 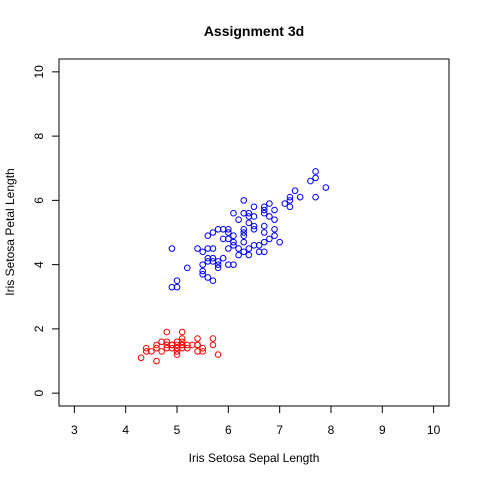 What do you see at coordinates (39, 200) in the screenshot?
I see `y-tick-label: 6` at bounding box center [39, 200].